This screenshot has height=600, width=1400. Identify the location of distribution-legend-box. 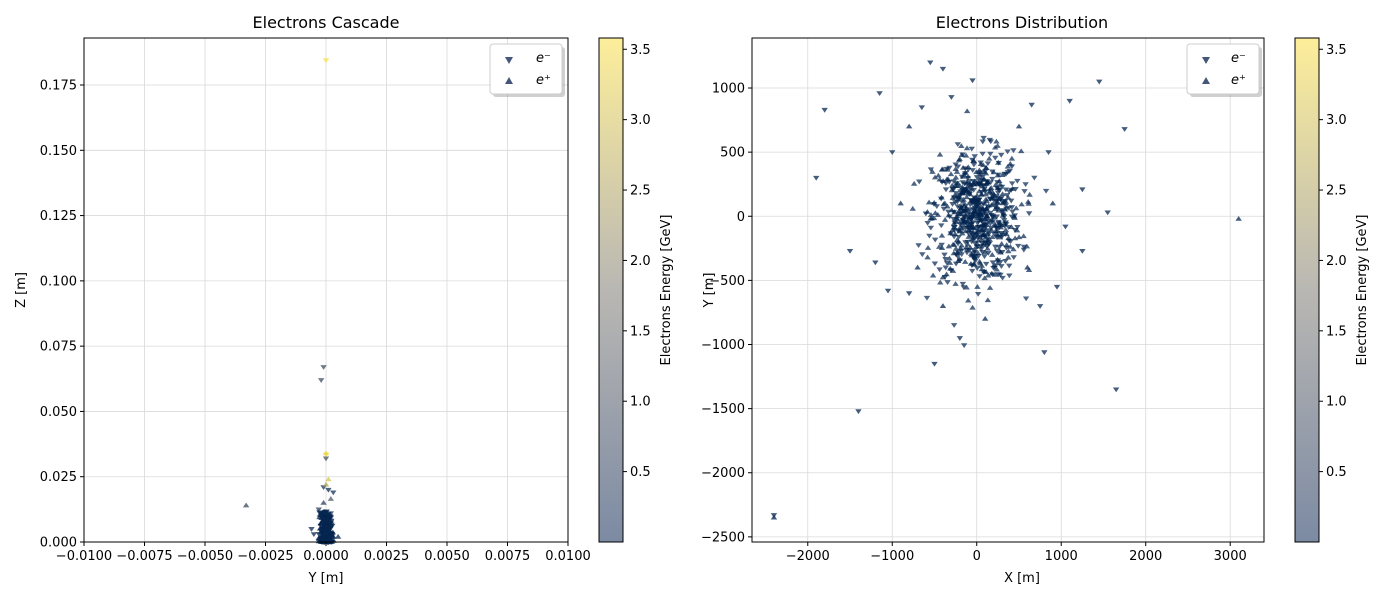
(1223, 69).